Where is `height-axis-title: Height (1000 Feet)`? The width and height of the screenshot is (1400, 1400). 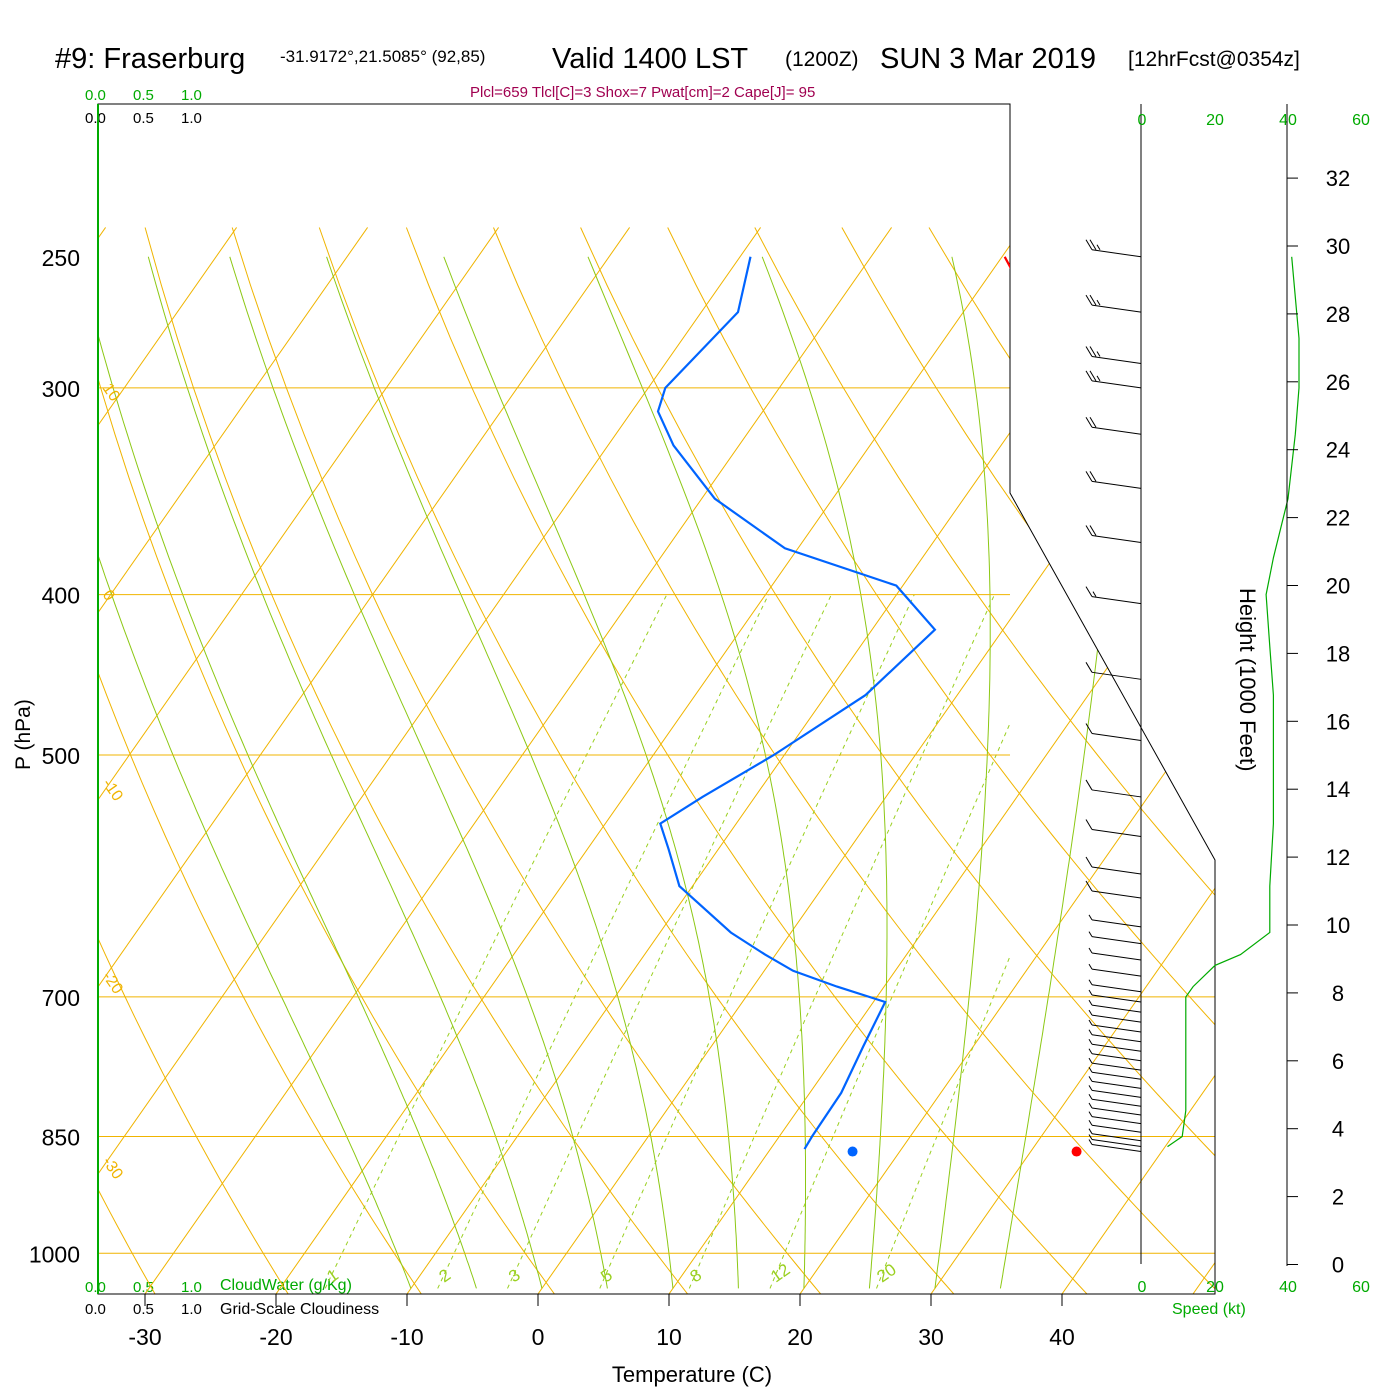 height-axis-title: Height (1000 Feet) is located at coordinates (1247, 679).